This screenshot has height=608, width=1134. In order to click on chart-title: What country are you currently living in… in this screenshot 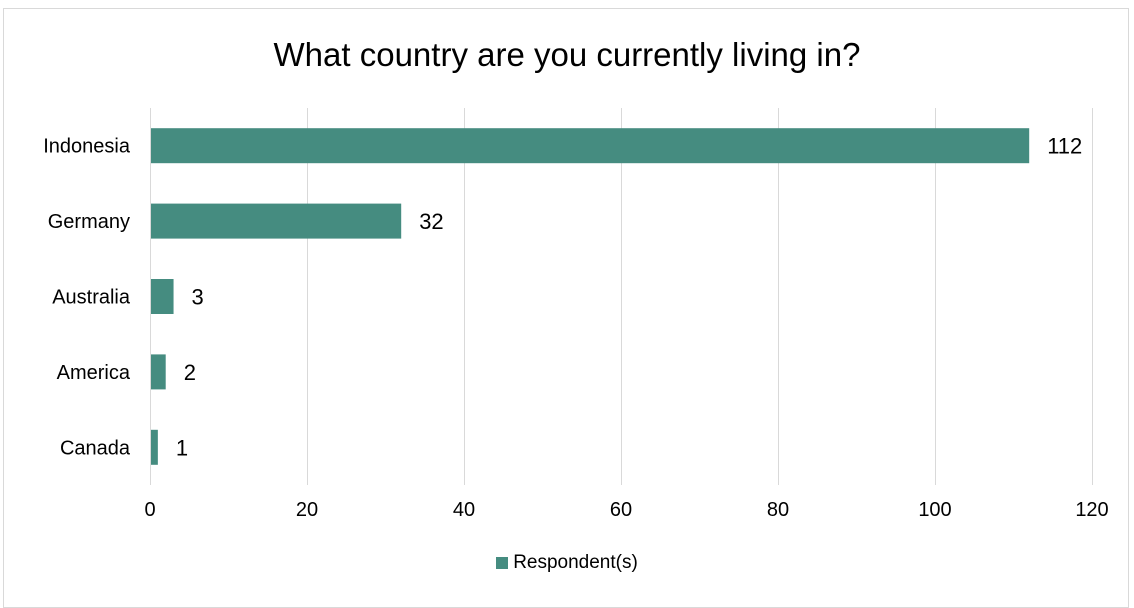, I will do `click(567, 54)`.